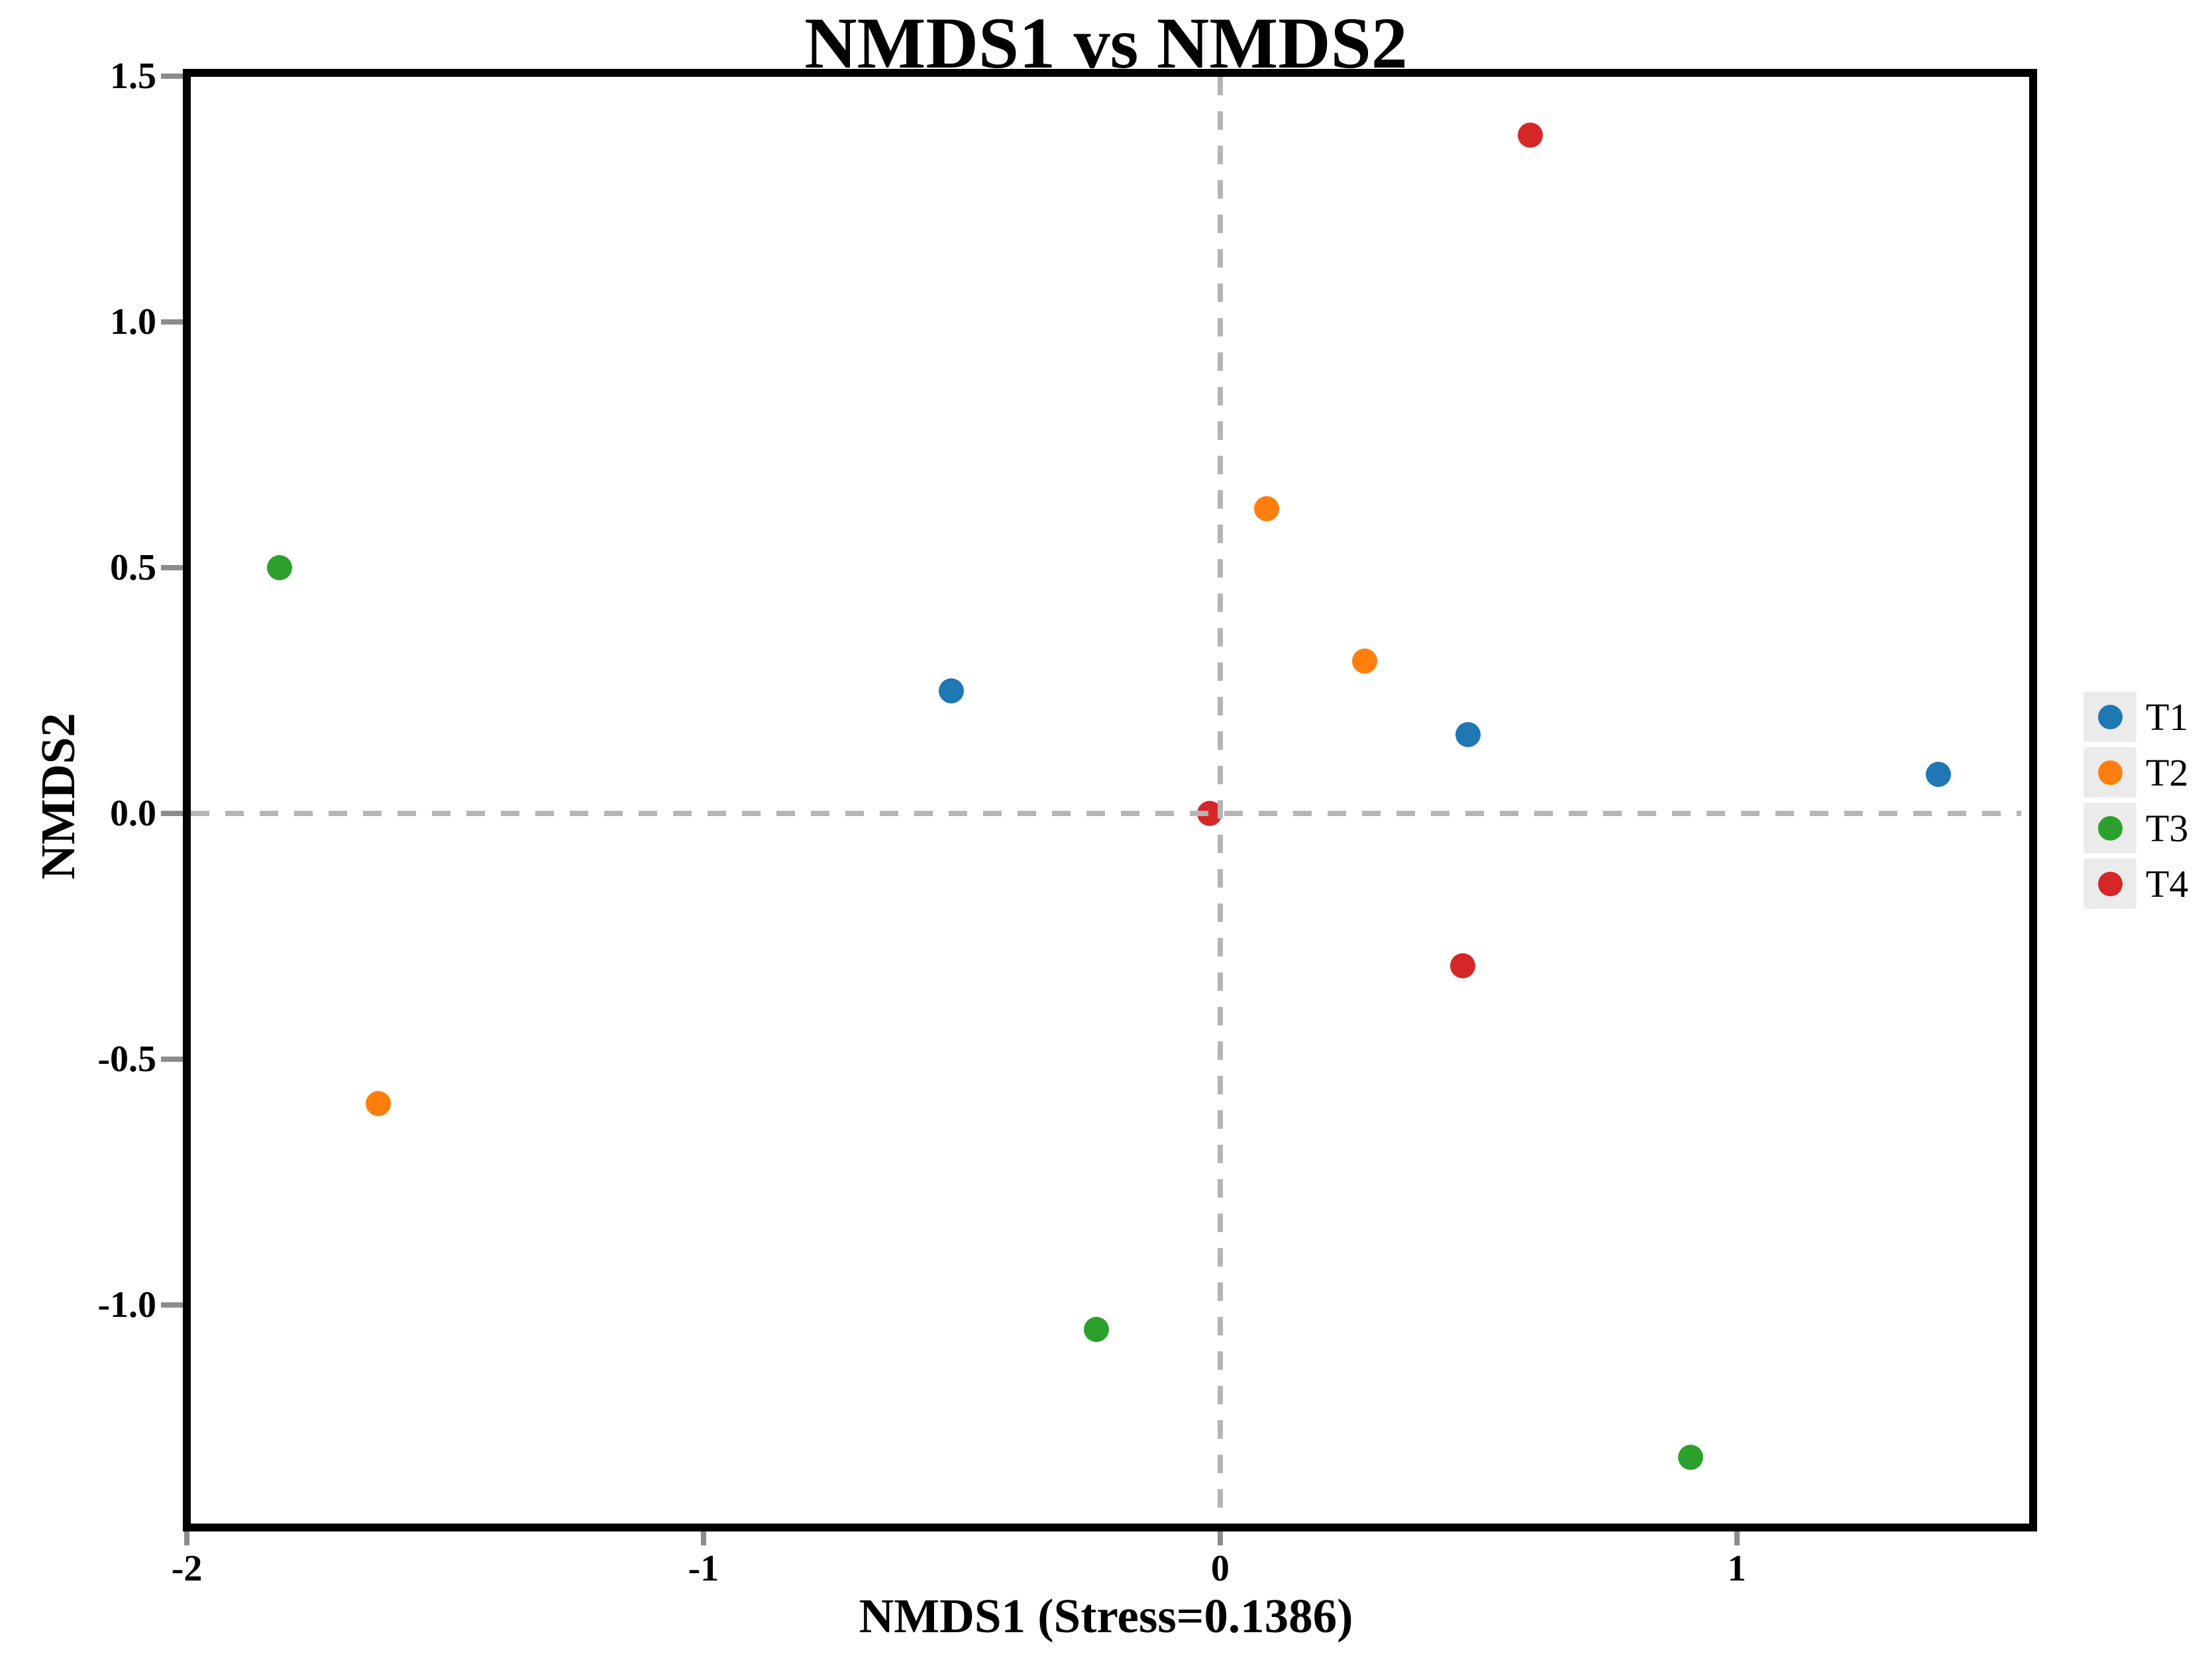 The width and height of the screenshot is (2212, 1660). I want to click on legend-label: T3, so click(2167, 828).